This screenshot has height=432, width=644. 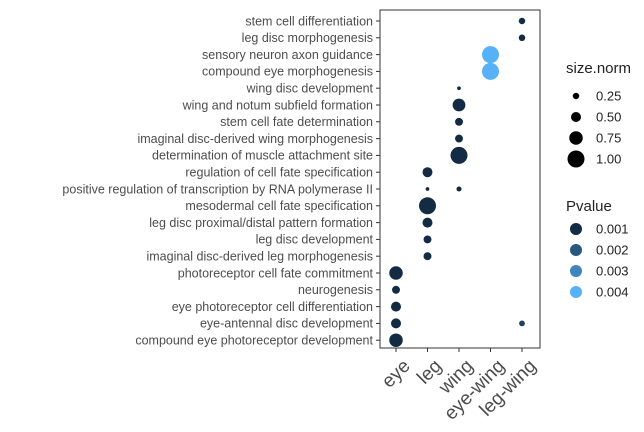 What do you see at coordinates (608, 138) in the screenshot?
I see `size-legend-label: 0.75` at bounding box center [608, 138].